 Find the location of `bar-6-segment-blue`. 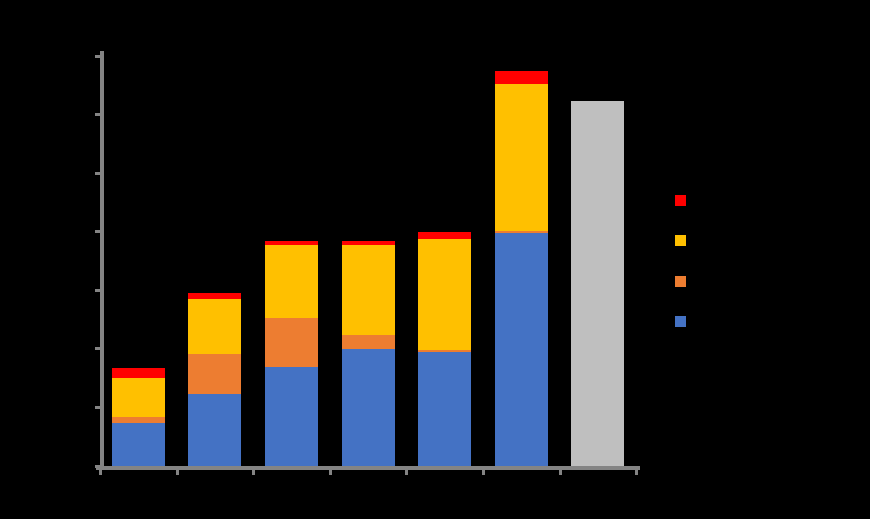

bar-6-segment-blue is located at coordinates (521, 349).